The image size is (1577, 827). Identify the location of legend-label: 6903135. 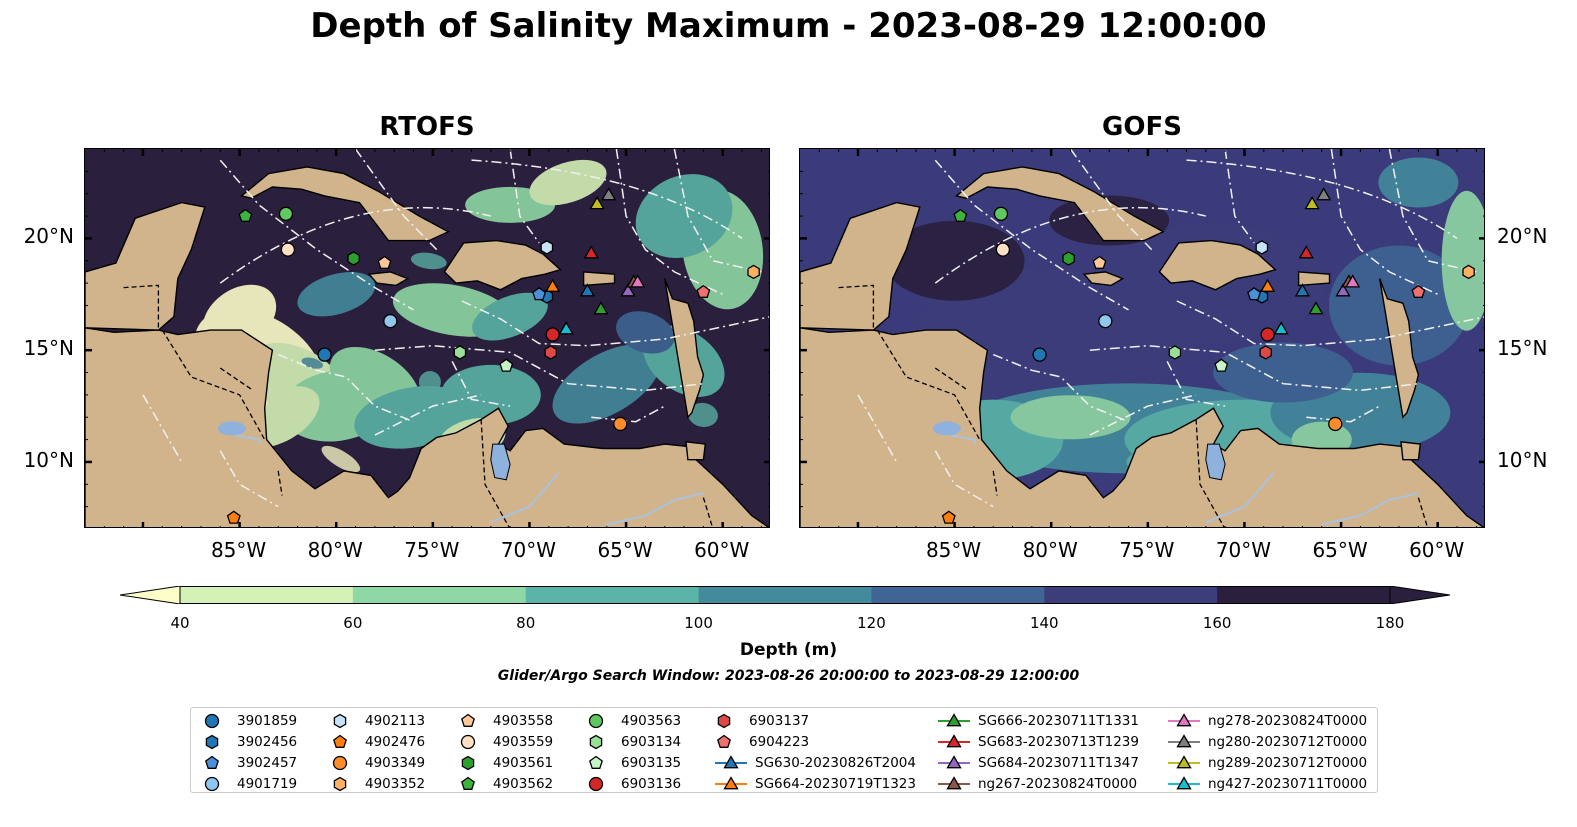
(651, 763).